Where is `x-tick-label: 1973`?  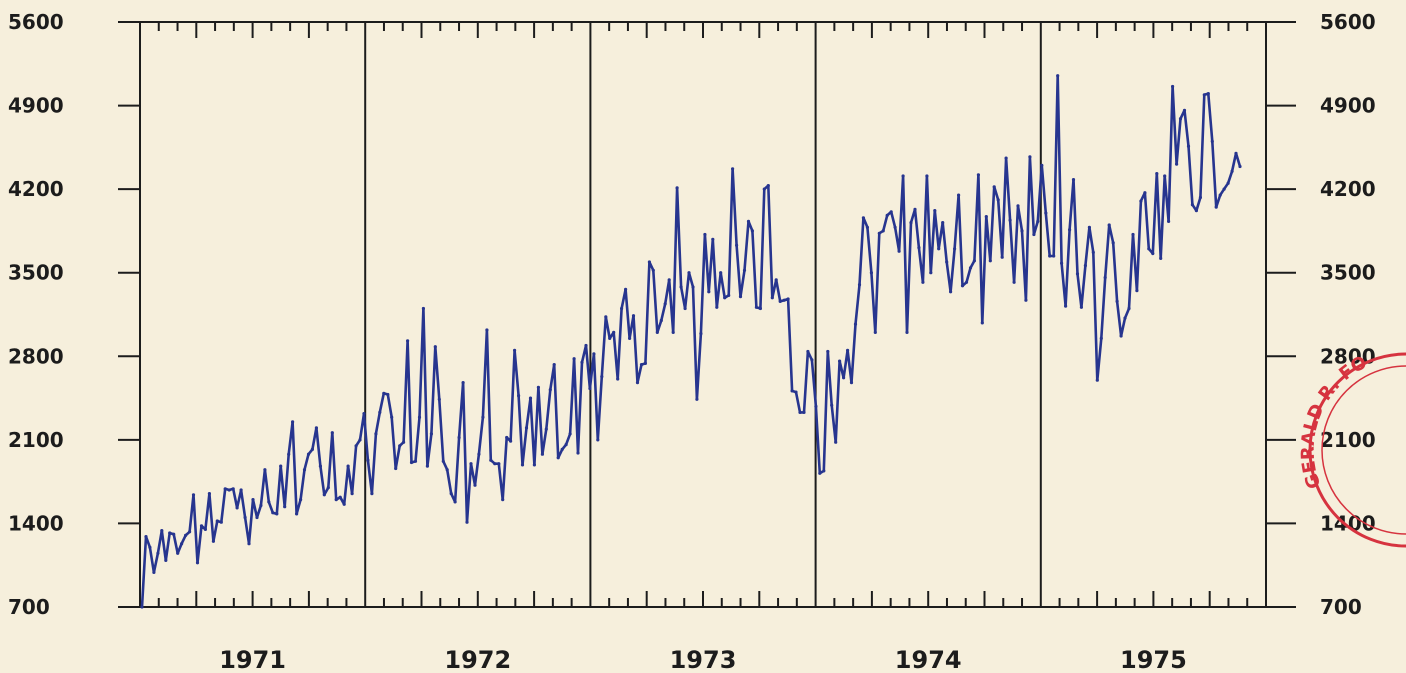 x-tick-label: 1973 is located at coordinates (703, 659).